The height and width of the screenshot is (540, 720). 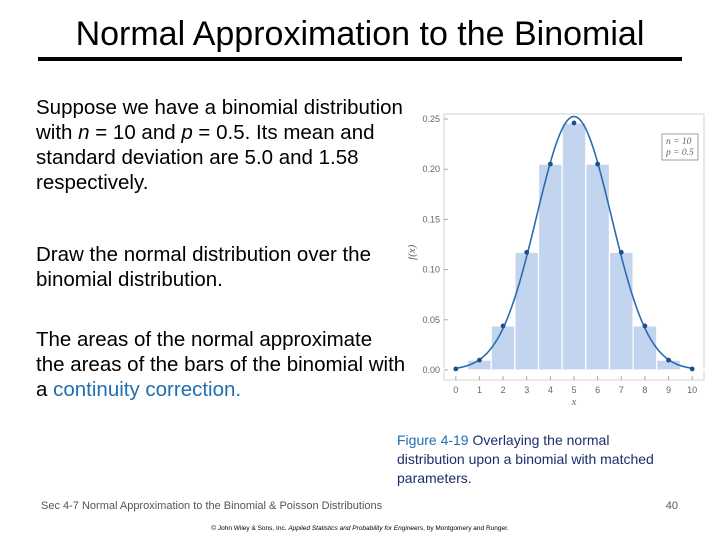 What do you see at coordinates (135, 132) in the screenshot?
I see `p1-text-b: = 10 and` at bounding box center [135, 132].